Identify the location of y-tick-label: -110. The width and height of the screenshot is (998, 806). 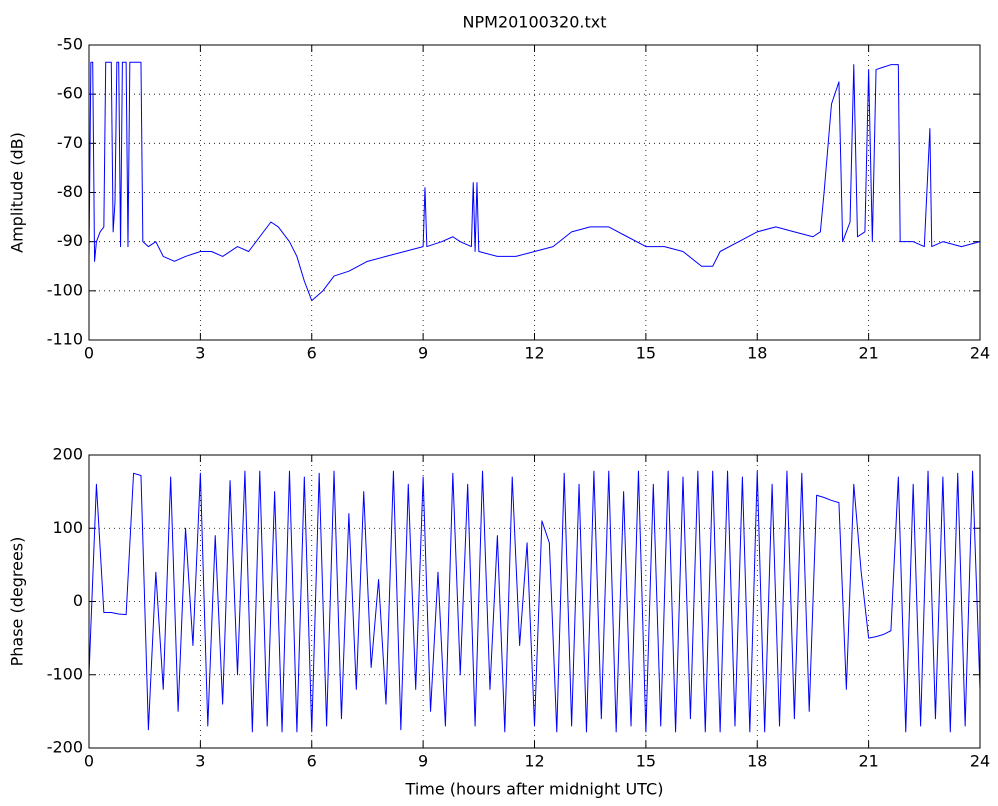
(65, 339).